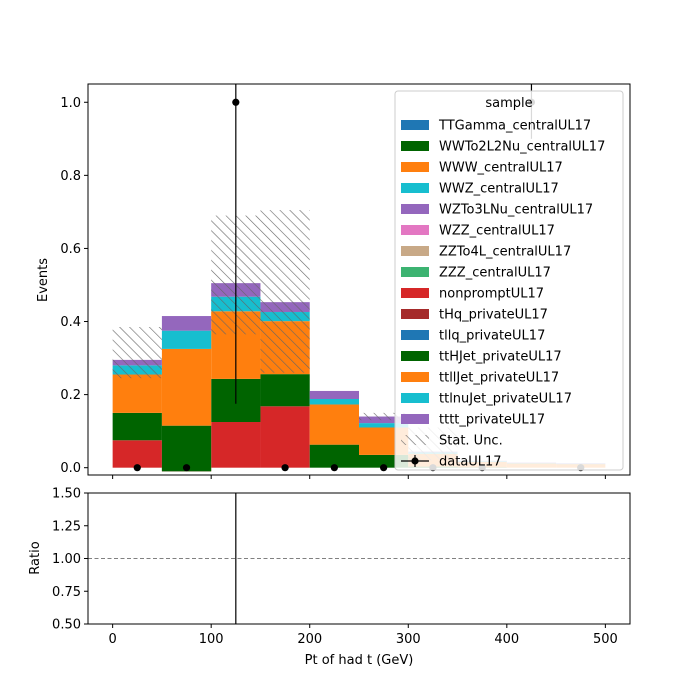  What do you see at coordinates (112, 639) in the screenshot?
I see `ratio-x-tick-label: 0` at bounding box center [112, 639].